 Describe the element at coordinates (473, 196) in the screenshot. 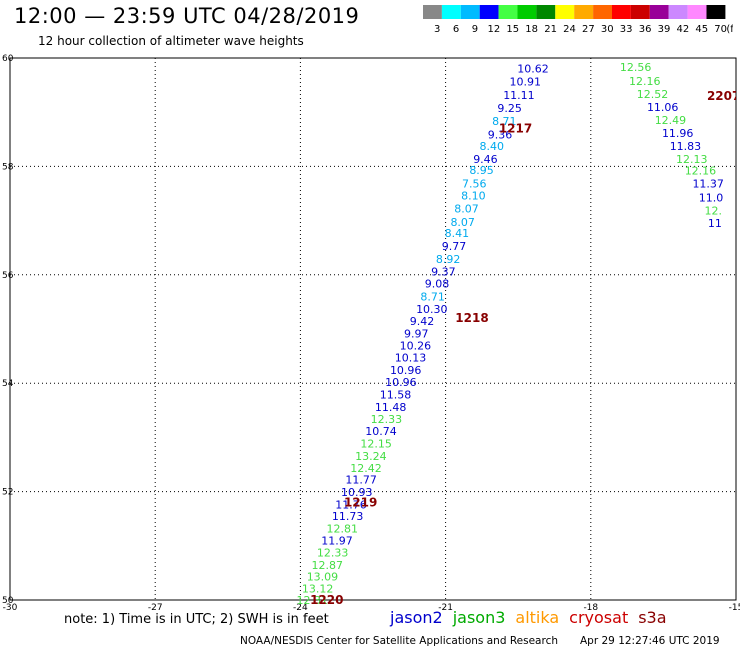

I see `wave-height-value: 8.10` at that location.